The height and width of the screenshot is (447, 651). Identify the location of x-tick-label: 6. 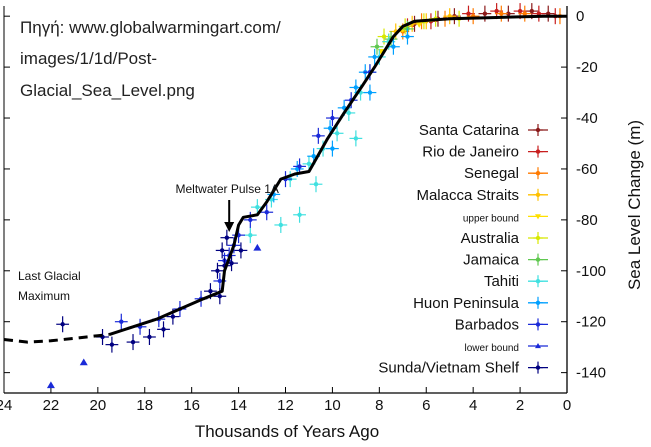
(426, 405).